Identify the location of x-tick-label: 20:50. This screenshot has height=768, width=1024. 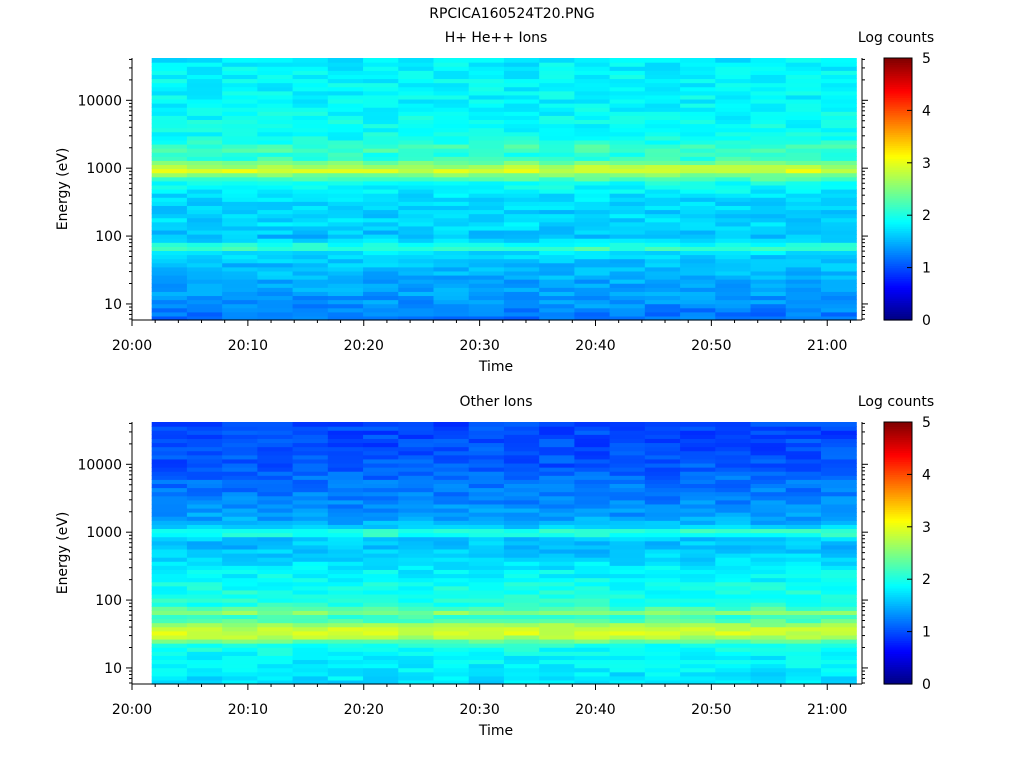
(711, 346).